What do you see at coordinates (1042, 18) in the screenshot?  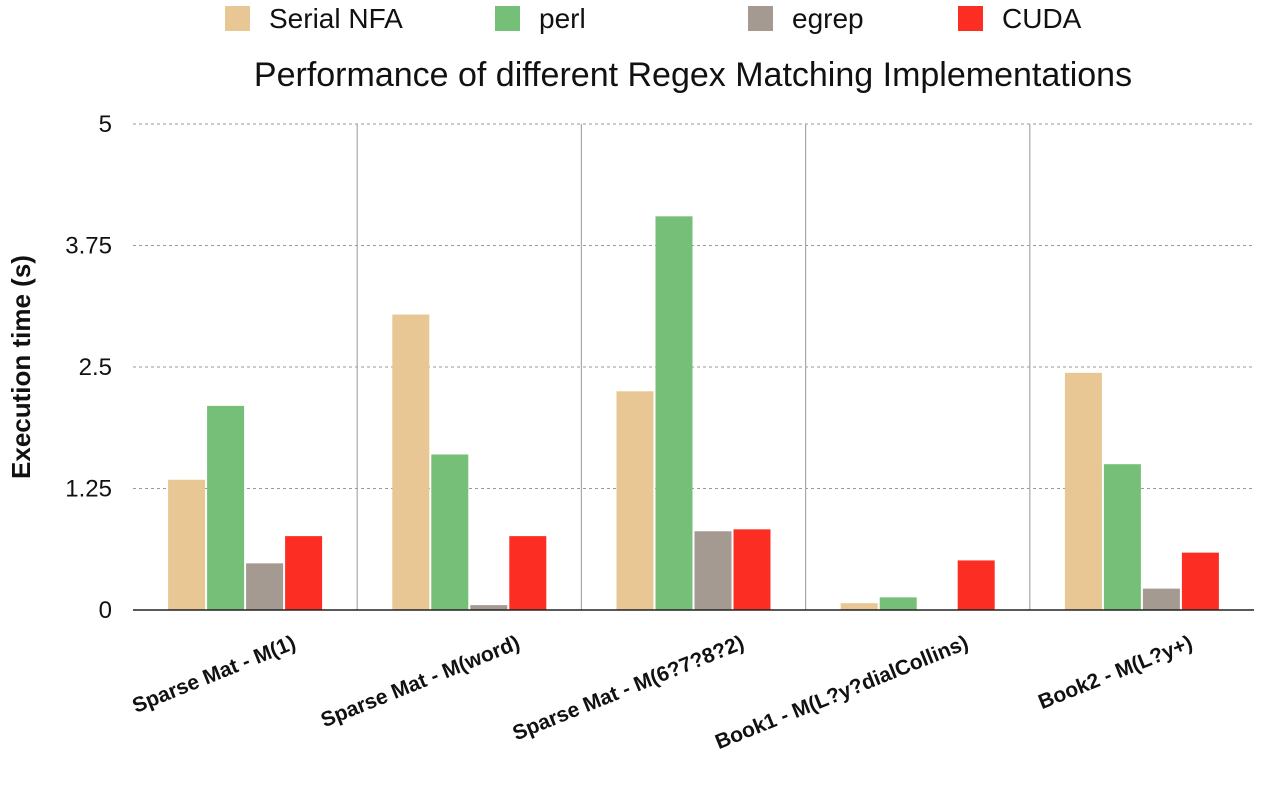 I see `legend-label: CUDA` at bounding box center [1042, 18].